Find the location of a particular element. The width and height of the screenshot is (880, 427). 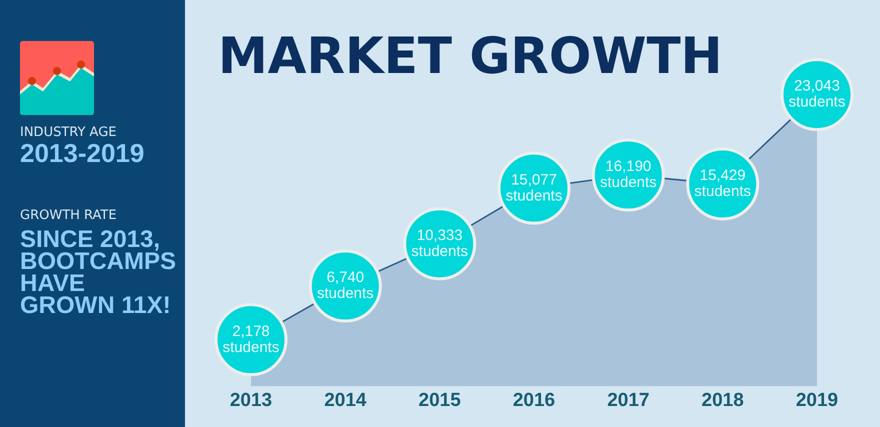

data-label: 15,077 students is located at coordinates (534, 187).